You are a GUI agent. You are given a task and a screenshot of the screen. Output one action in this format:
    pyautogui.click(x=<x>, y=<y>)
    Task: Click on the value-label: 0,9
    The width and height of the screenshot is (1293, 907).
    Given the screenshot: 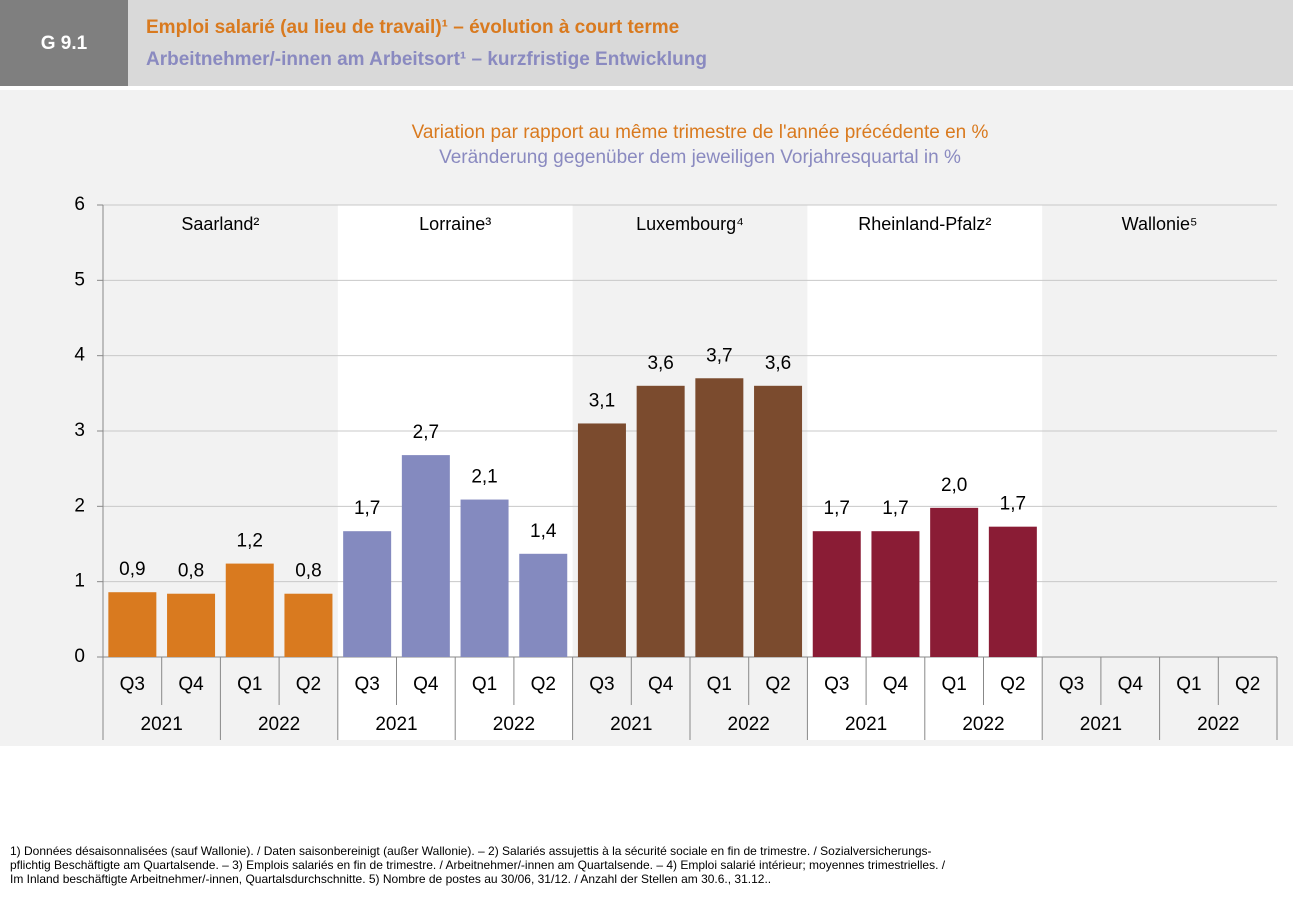 What is the action you would take?
    pyautogui.click(x=132, y=569)
    